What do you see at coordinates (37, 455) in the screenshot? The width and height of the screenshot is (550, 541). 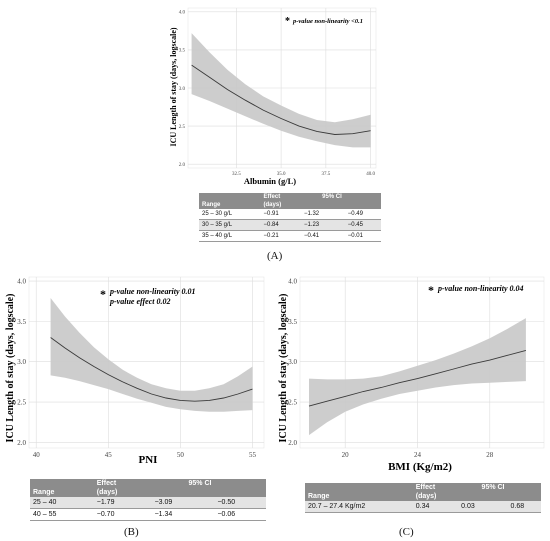 I see `x-tick-label: 40` at bounding box center [37, 455].